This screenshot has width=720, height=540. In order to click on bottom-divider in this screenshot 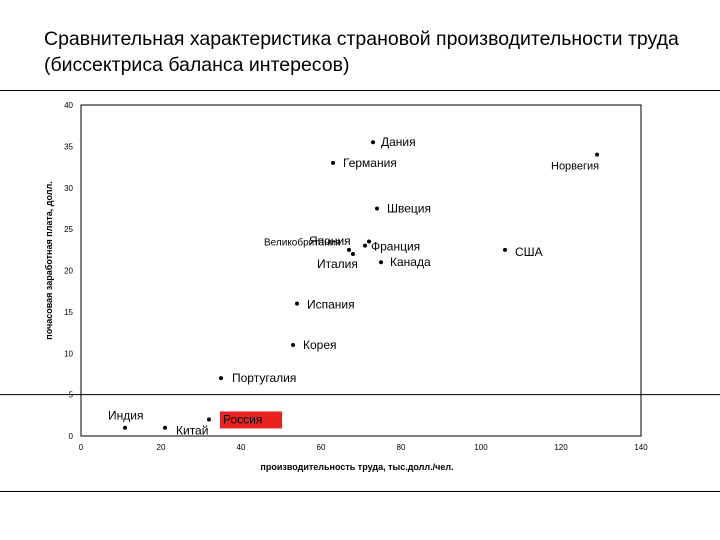, I will do `click(360, 491)`.